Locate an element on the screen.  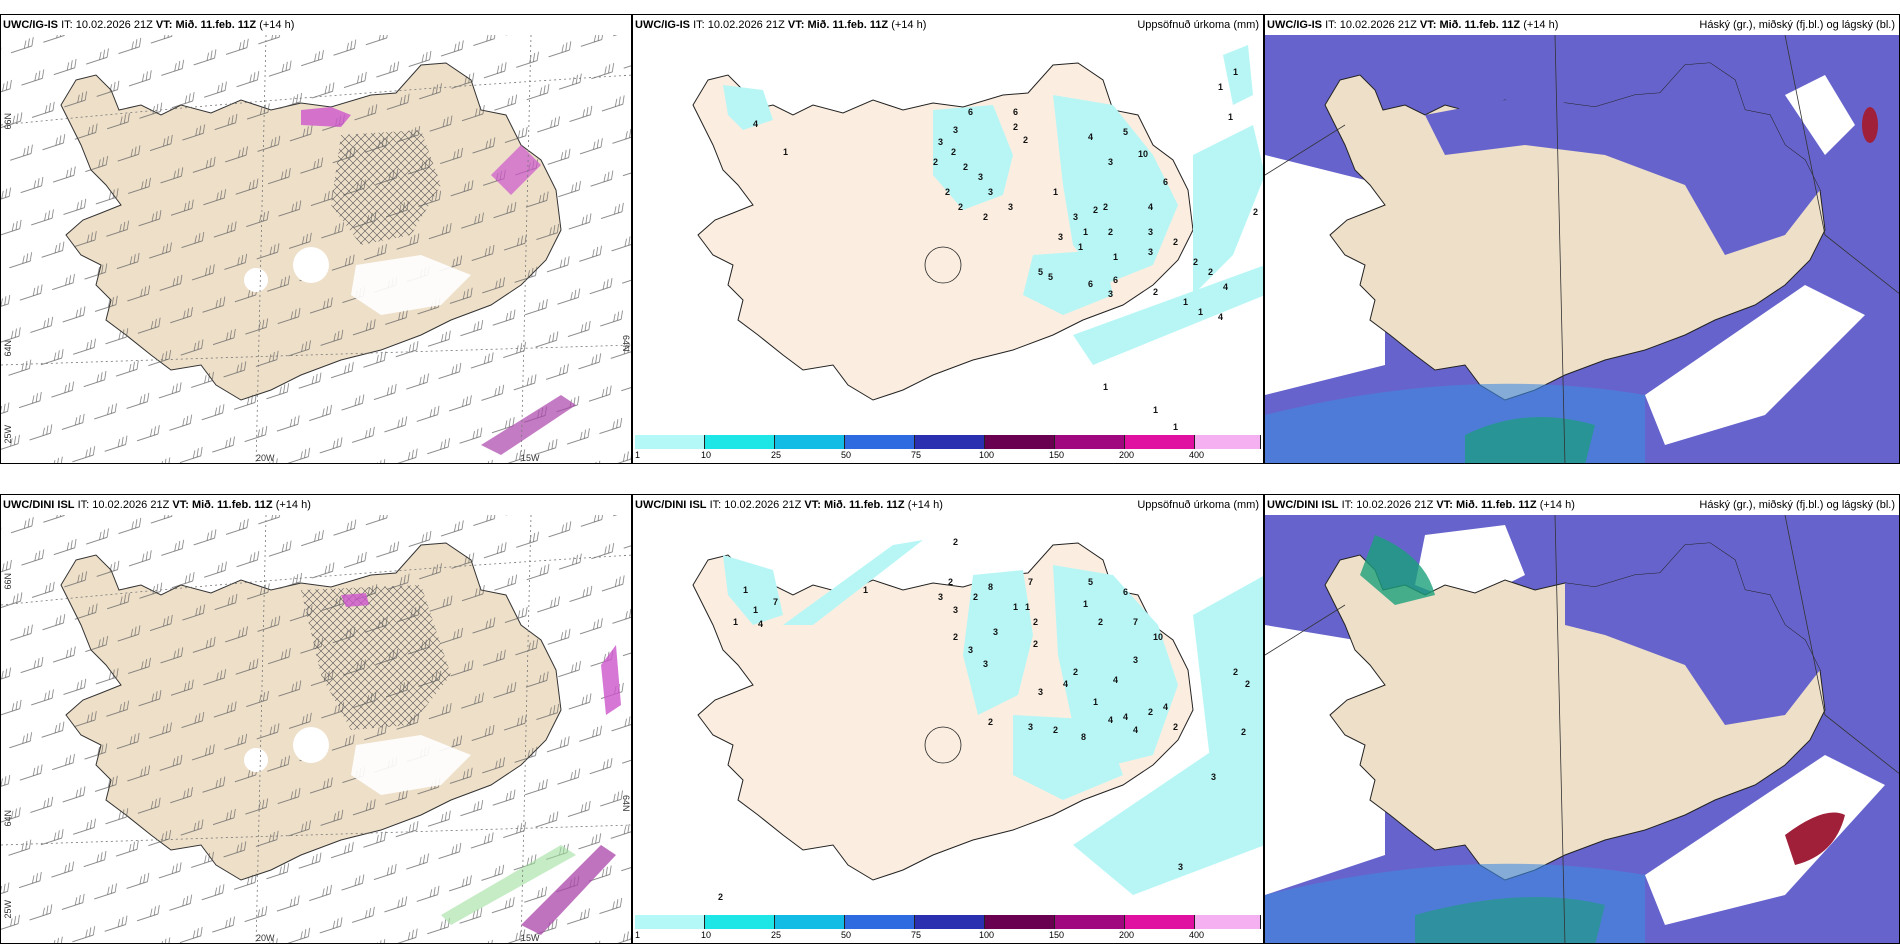
glacier-white is located at coordinates (411, 285).